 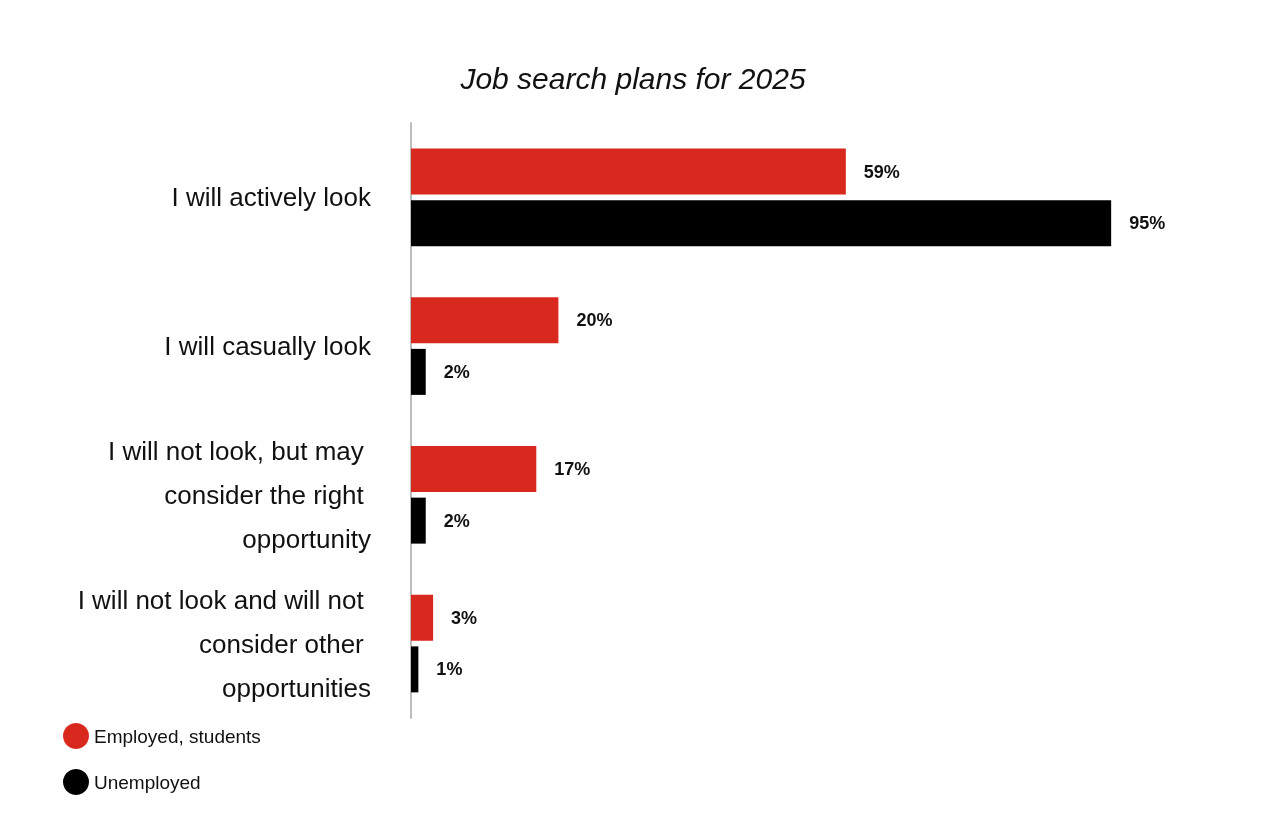 I want to click on y-tick-label: I will not look, but may consider the right opportunity, so click(x=239, y=494).